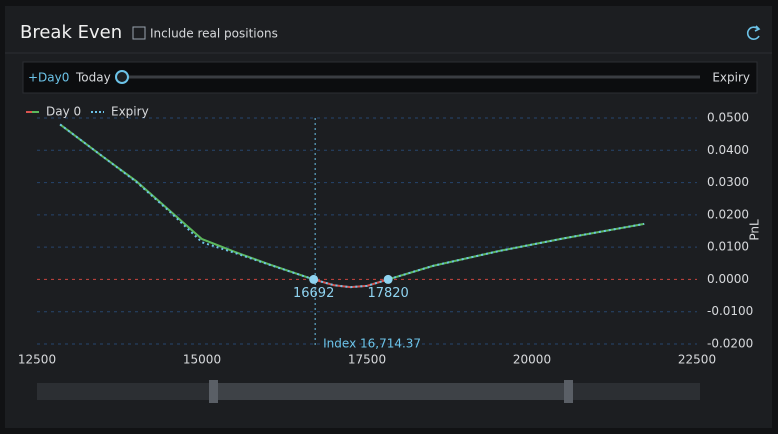 Image resolution: width=778 pixels, height=434 pixels. Describe the element at coordinates (697, 360) in the screenshot. I see `x-tick-label: 22500` at that location.